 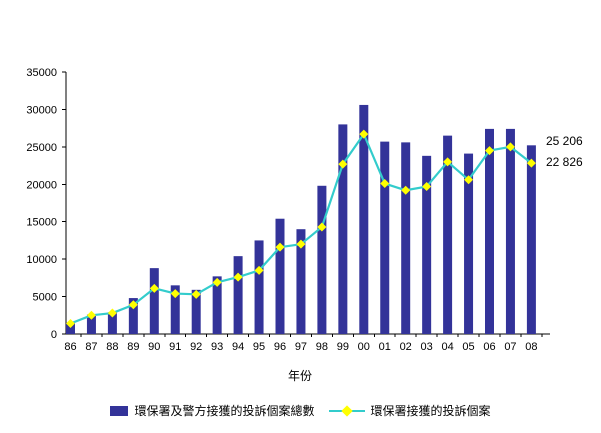 I want to click on y-tick-label: 10000, so click(x=41, y=260).